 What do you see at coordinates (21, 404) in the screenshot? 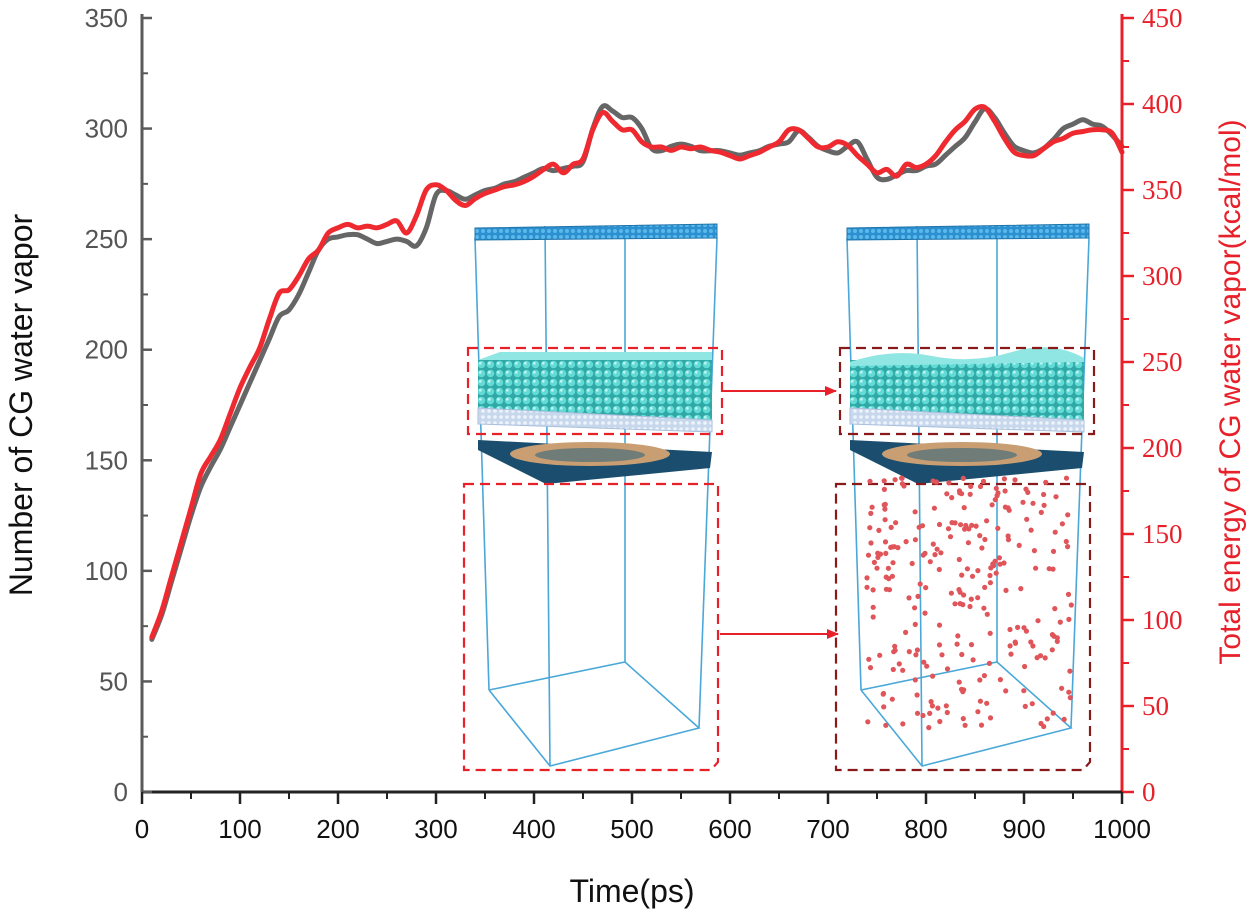
I see `y-axis-label: Number of CG water vapor` at bounding box center [21, 404].